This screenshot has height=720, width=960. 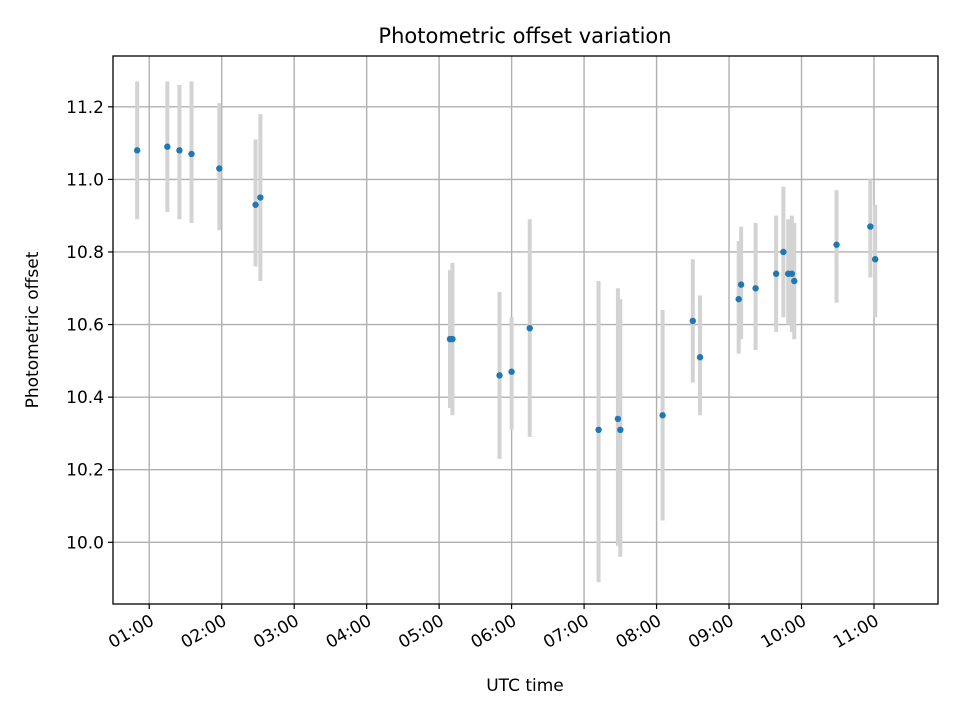 What do you see at coordinates (85, 180) in the screenshot?
I see `y-tick-label: 11.0` at bounding box center [85, 180].